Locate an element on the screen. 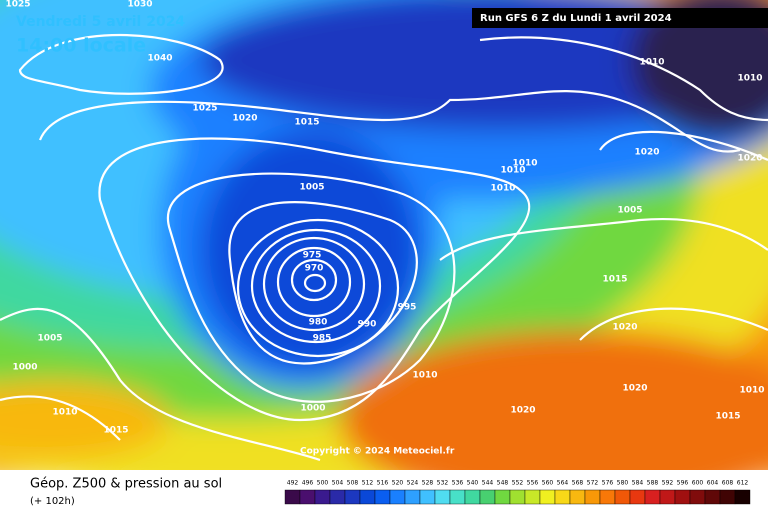  legend-label: 612 is located at coordinates (743, 483).